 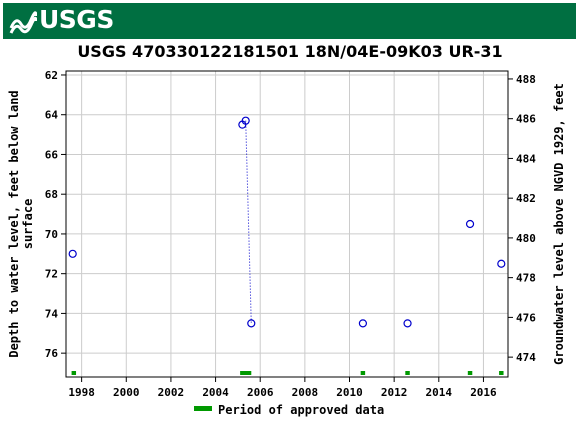 I want to click on left-y-axis-label-line2: surface, so click(x=28, y=224).